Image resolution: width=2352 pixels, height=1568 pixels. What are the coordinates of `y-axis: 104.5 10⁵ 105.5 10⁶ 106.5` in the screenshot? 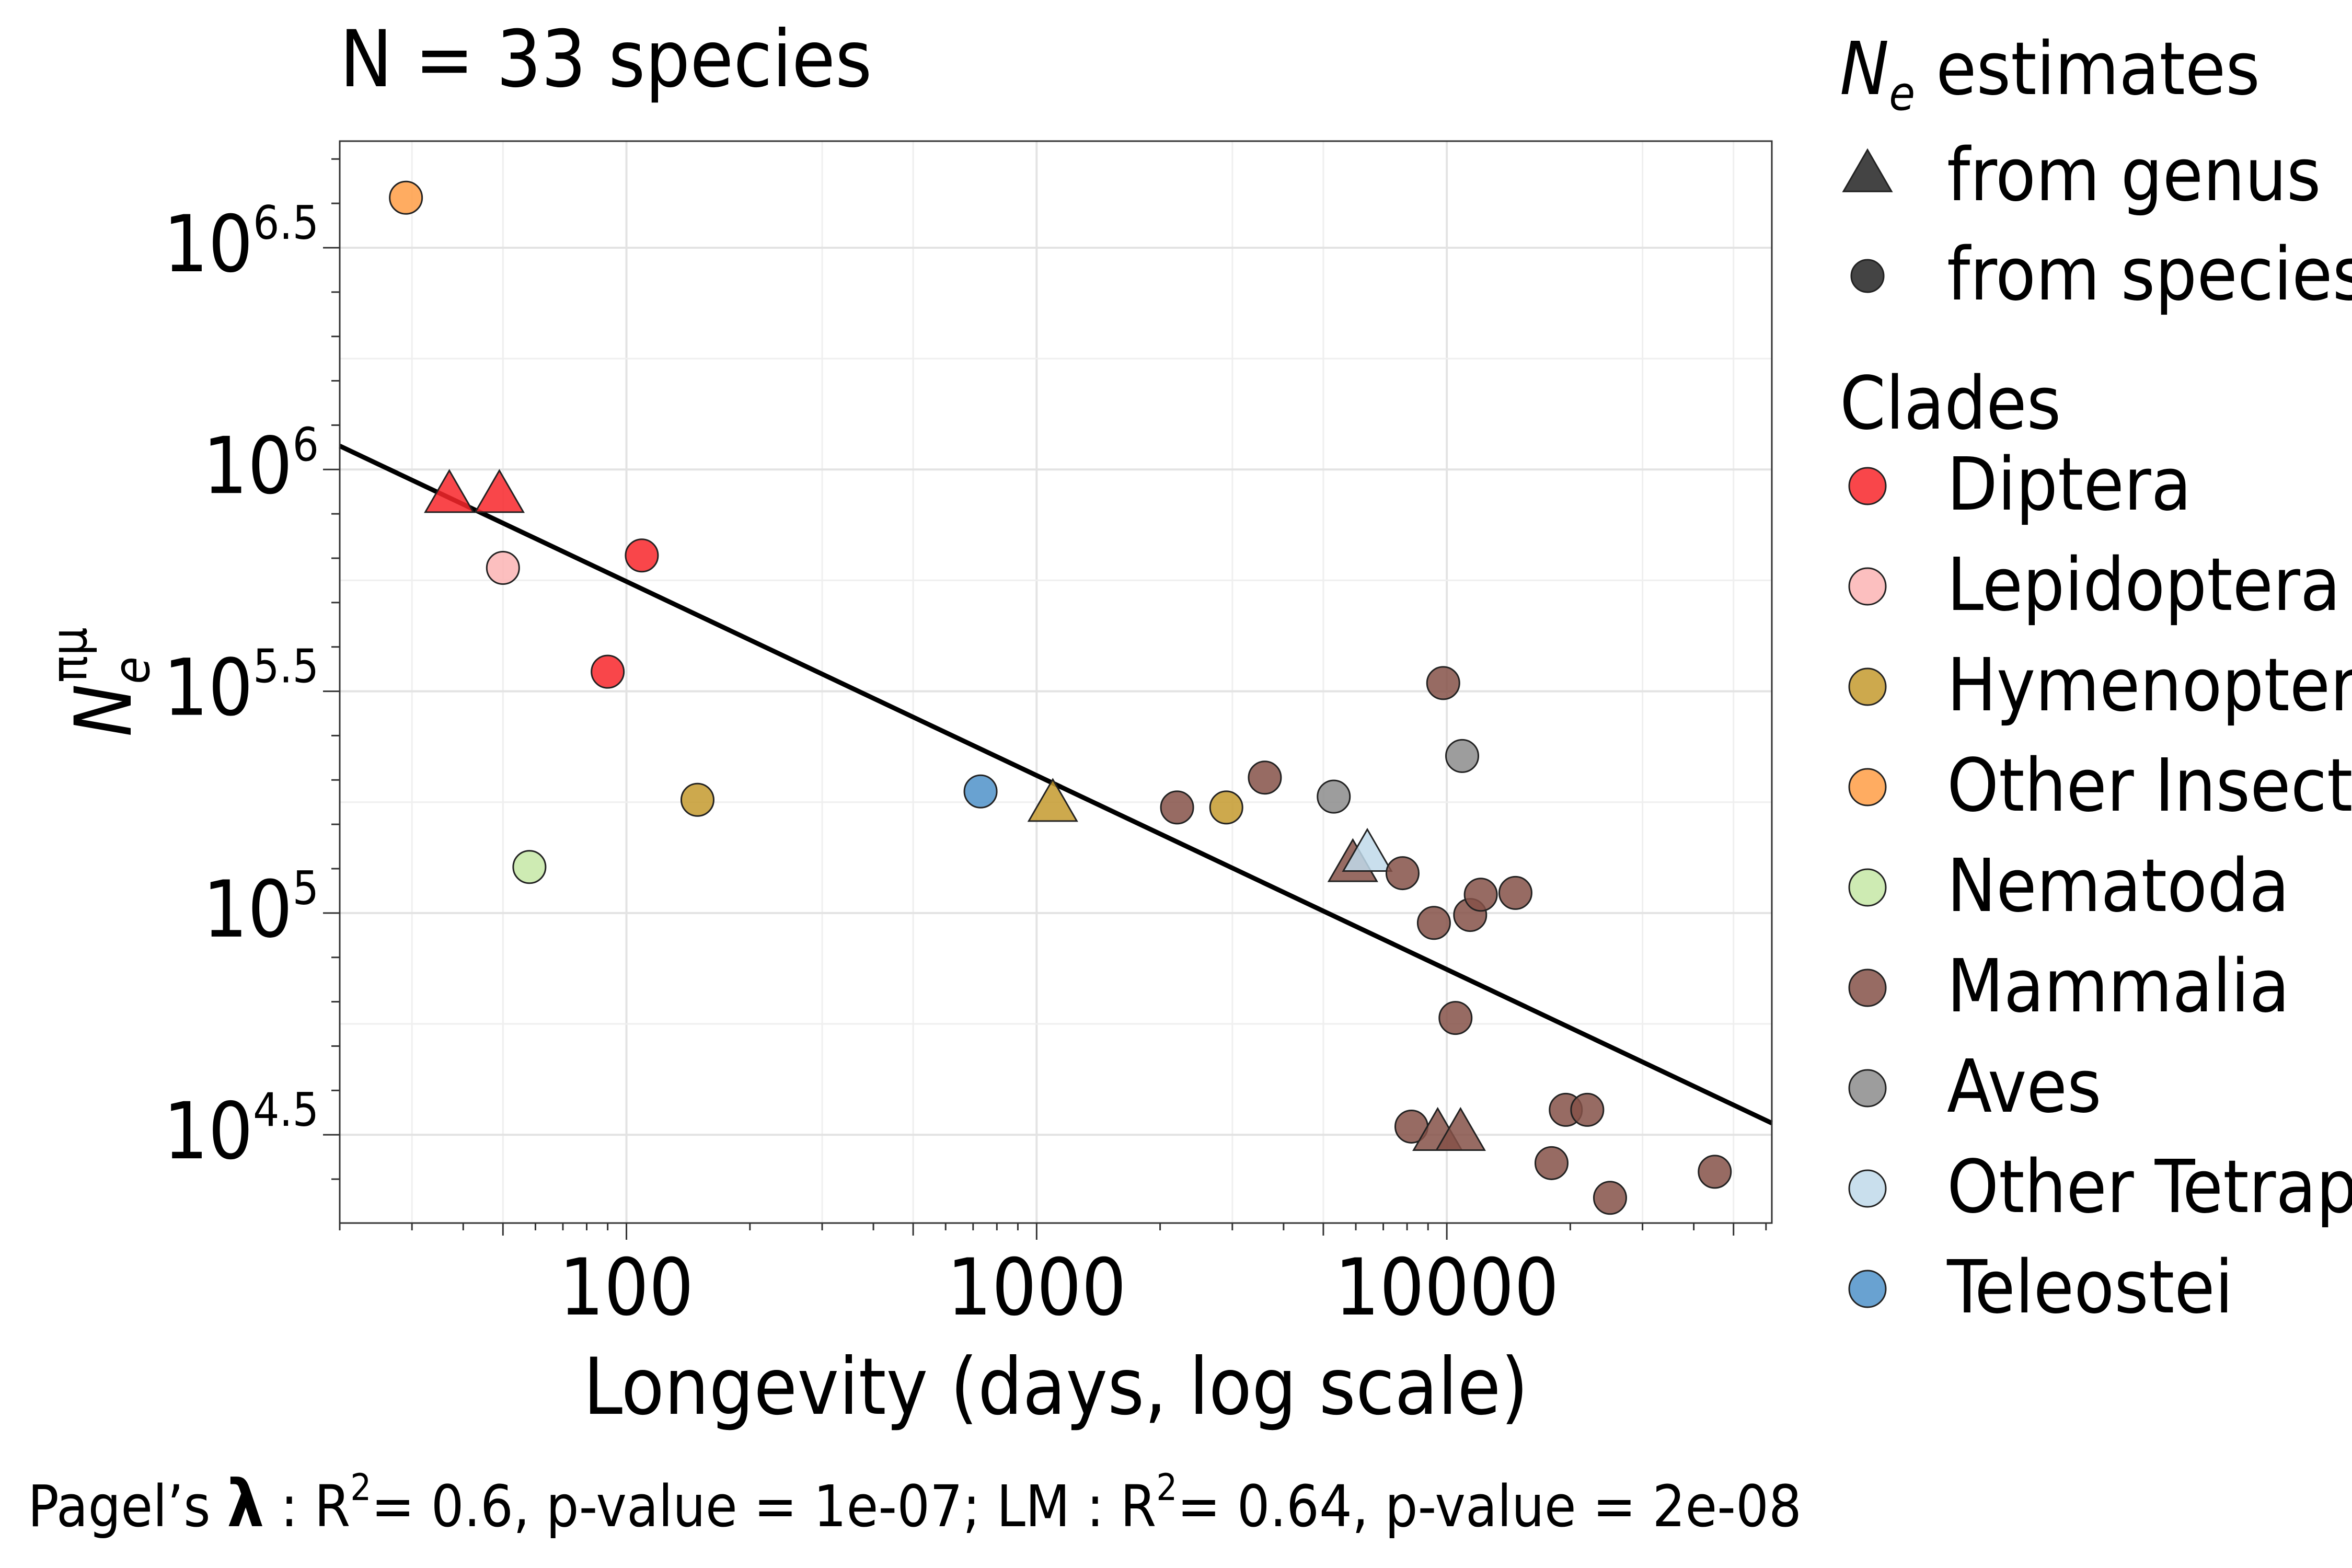 It's located at (251, 669).